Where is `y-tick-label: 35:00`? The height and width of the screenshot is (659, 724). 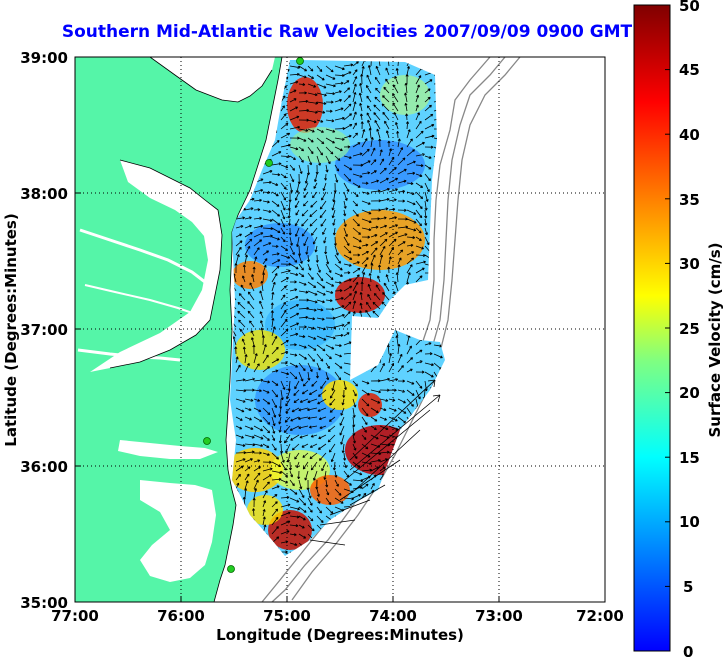 y-tick-label: 35:00 is located at coordinates (44, 603).